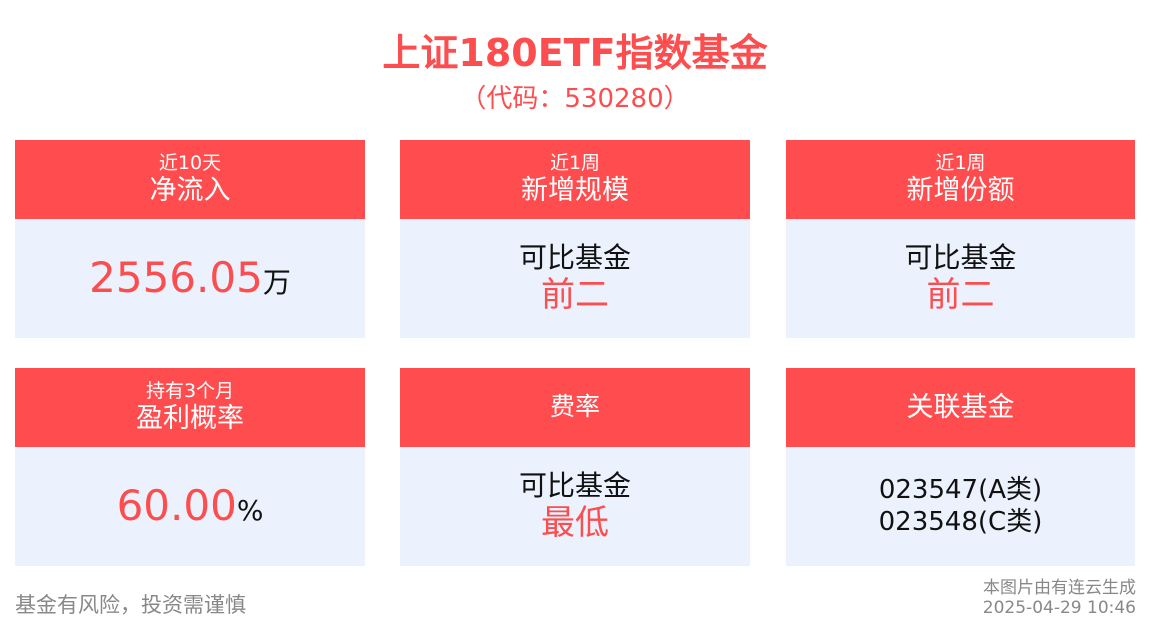 The width and height of the screenshot is (1150, 632). I want to click on card-sub: 近10天, so click(190, 163).